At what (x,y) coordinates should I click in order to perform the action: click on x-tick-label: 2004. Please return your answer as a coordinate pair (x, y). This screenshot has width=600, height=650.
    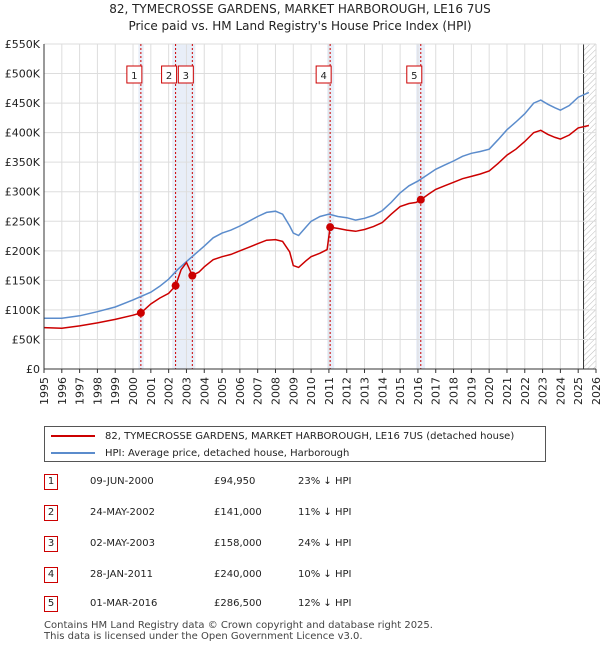
    Looking at the image, I should click on (204, 391).